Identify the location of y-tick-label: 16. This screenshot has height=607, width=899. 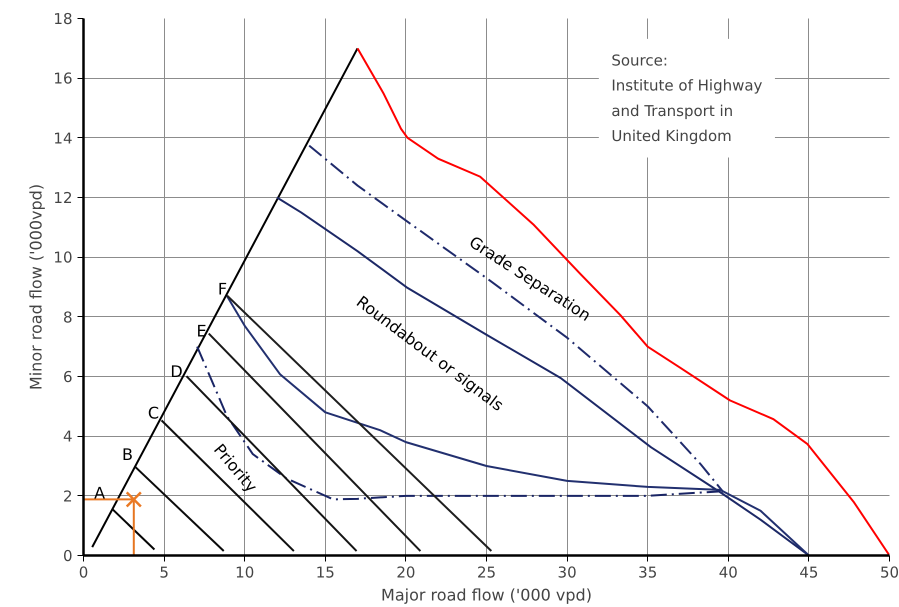
(63, 79).